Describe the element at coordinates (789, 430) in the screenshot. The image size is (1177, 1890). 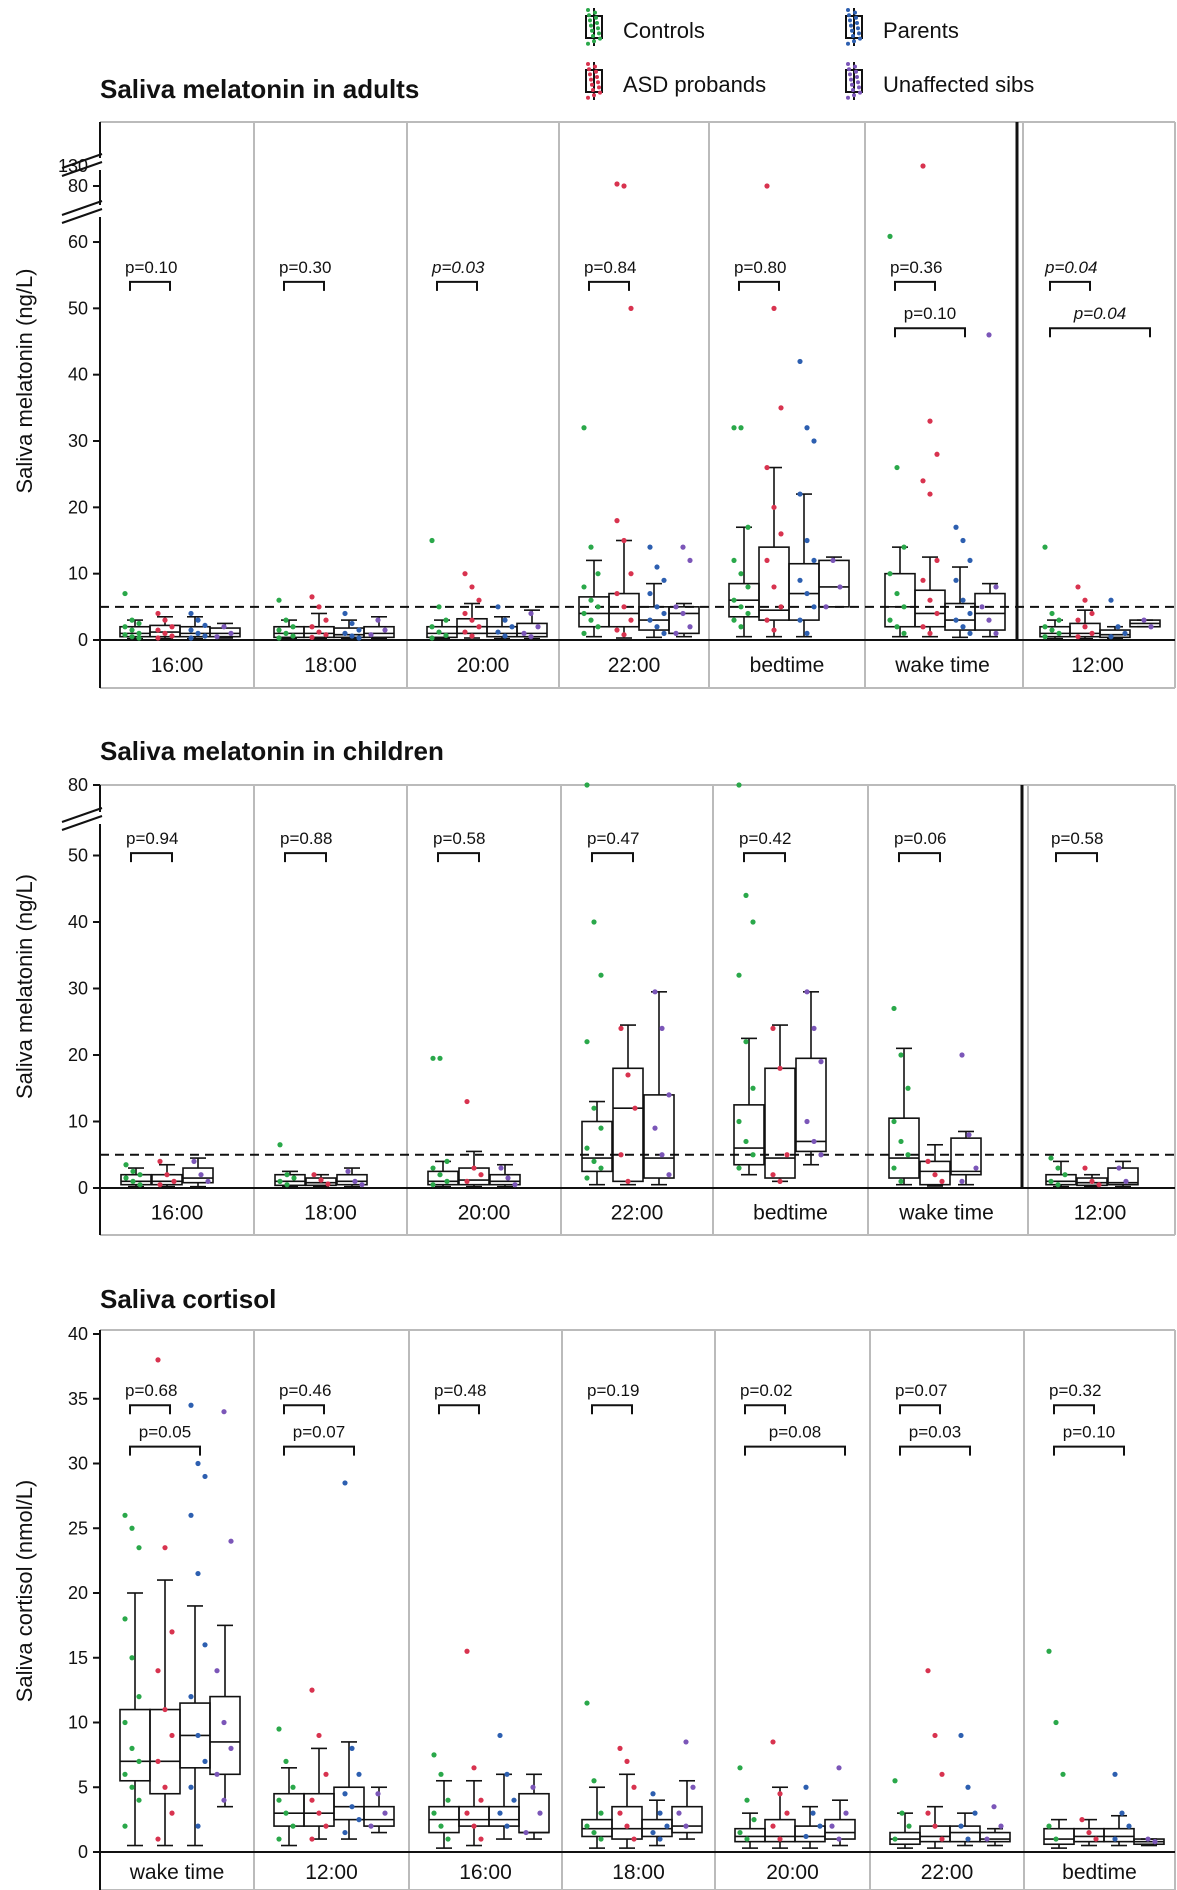
I see `group-bedtime: bedtime p=0.80` at that location.